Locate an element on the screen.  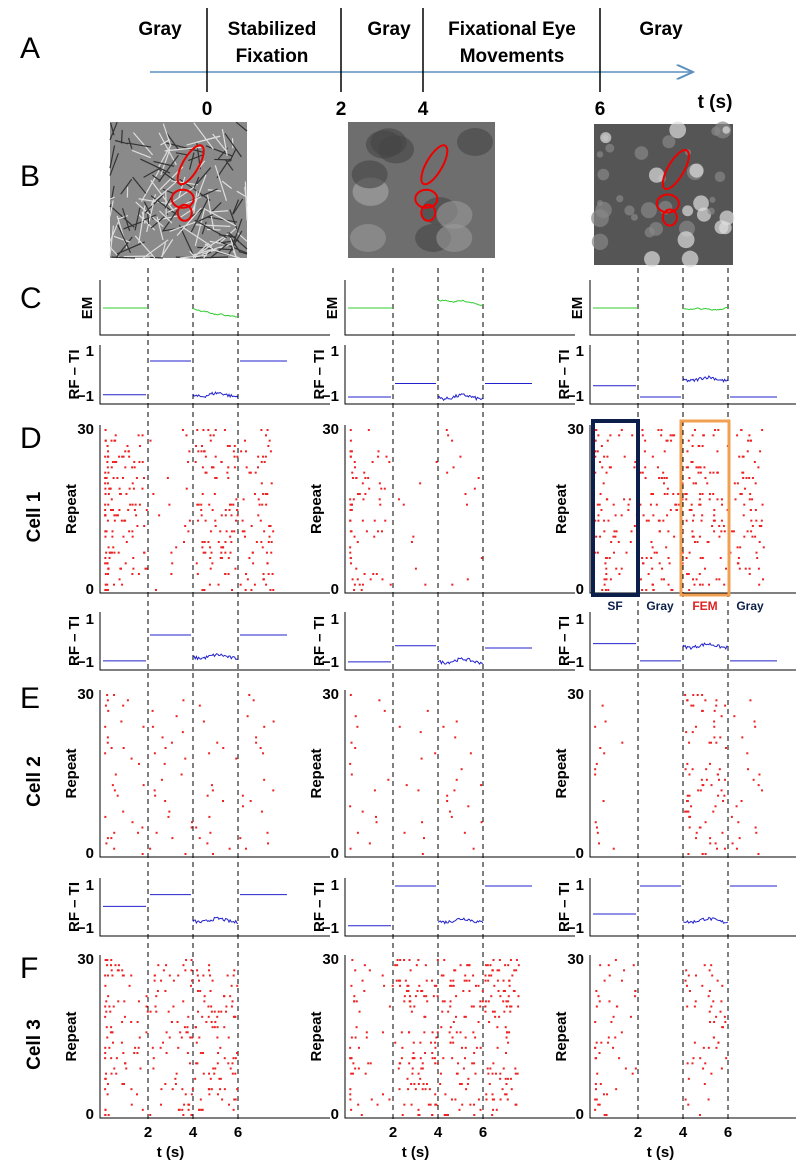
phase-dividers is located at coordinates (403, 50).